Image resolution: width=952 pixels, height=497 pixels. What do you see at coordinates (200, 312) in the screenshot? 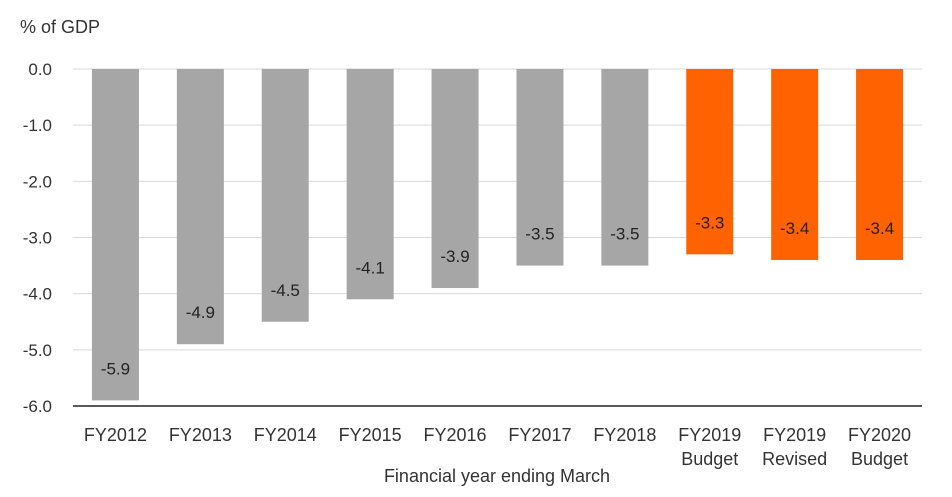
I see `value-label: -4.9` at bounding box center [200, 312].